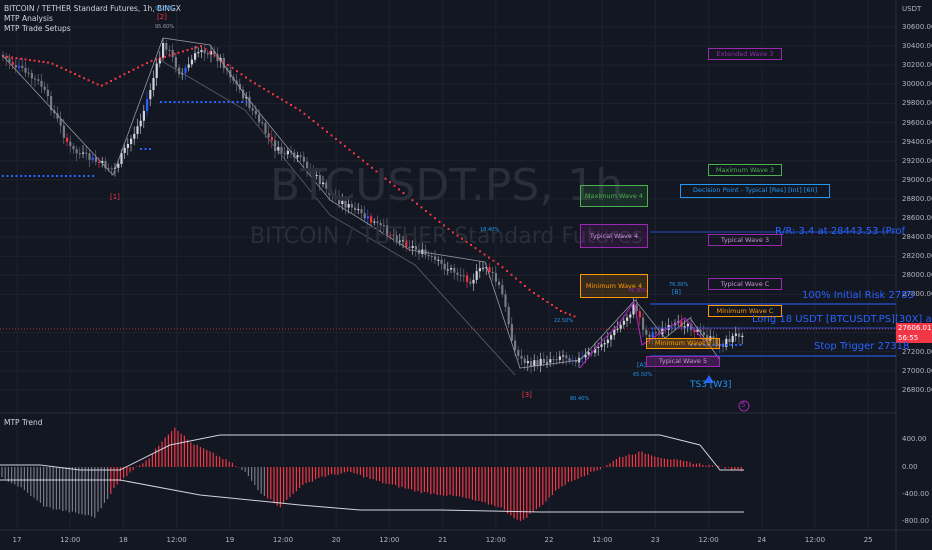 The image size is (932, 550). I want to click on wave-pct-a: 65.50%, so click(643, 375).